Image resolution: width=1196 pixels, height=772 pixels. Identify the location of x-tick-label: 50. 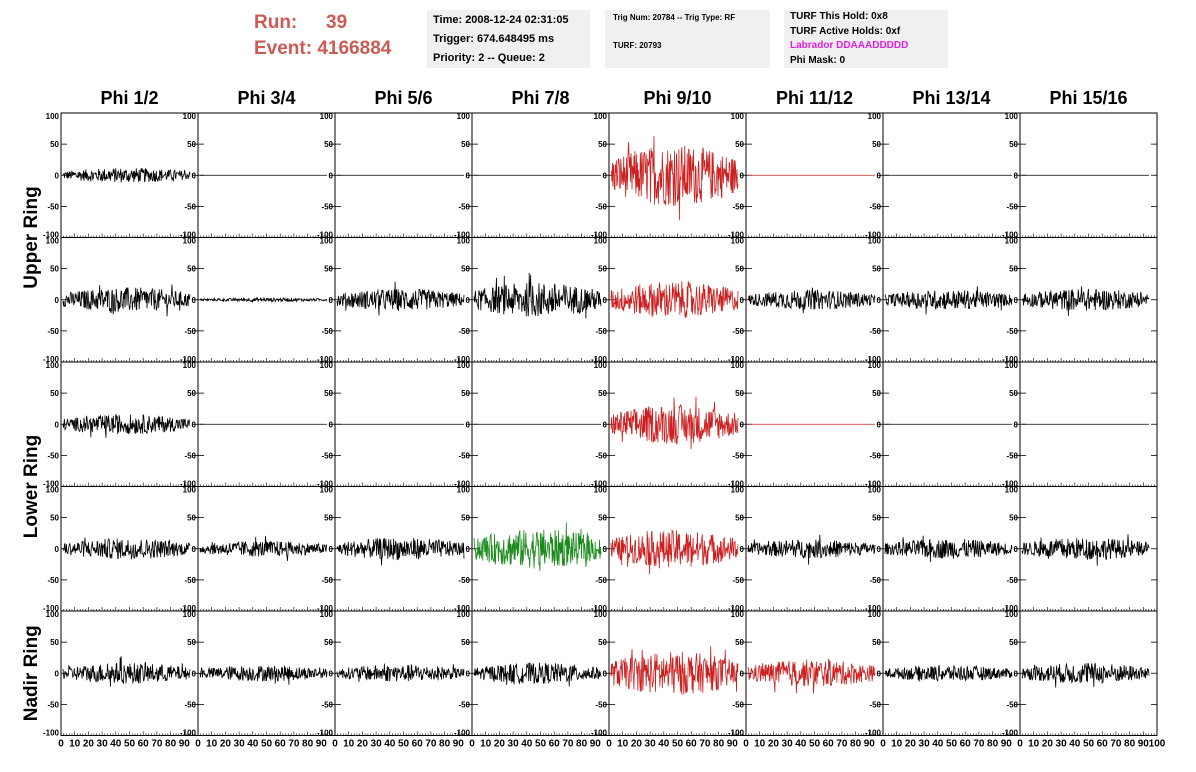
(1089, 744).